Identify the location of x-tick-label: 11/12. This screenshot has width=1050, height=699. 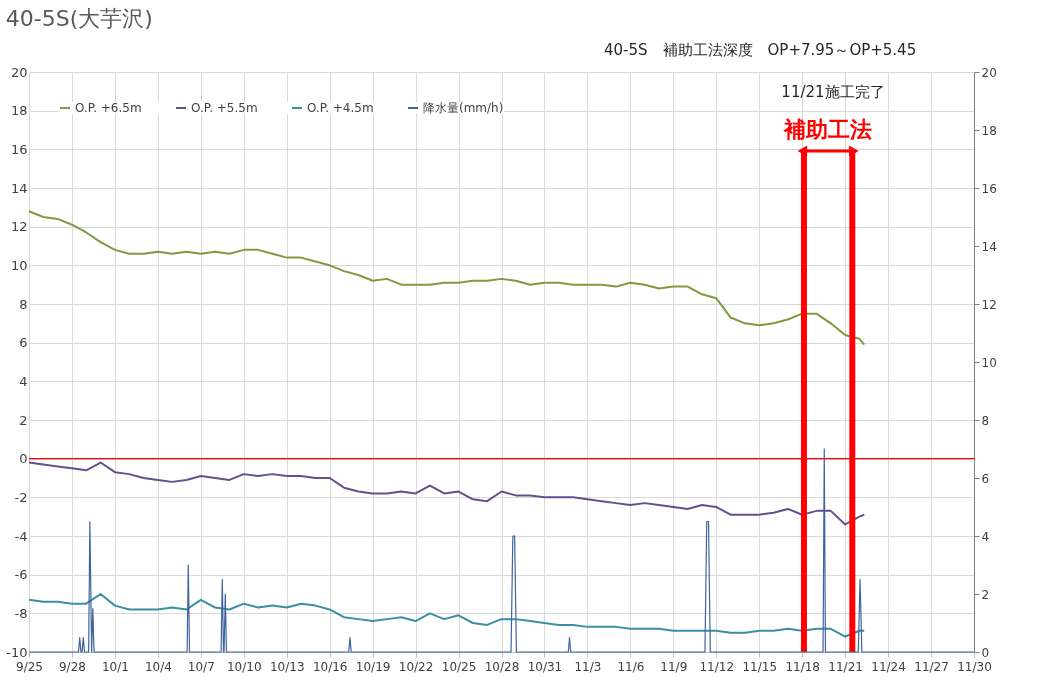
(717, 666).